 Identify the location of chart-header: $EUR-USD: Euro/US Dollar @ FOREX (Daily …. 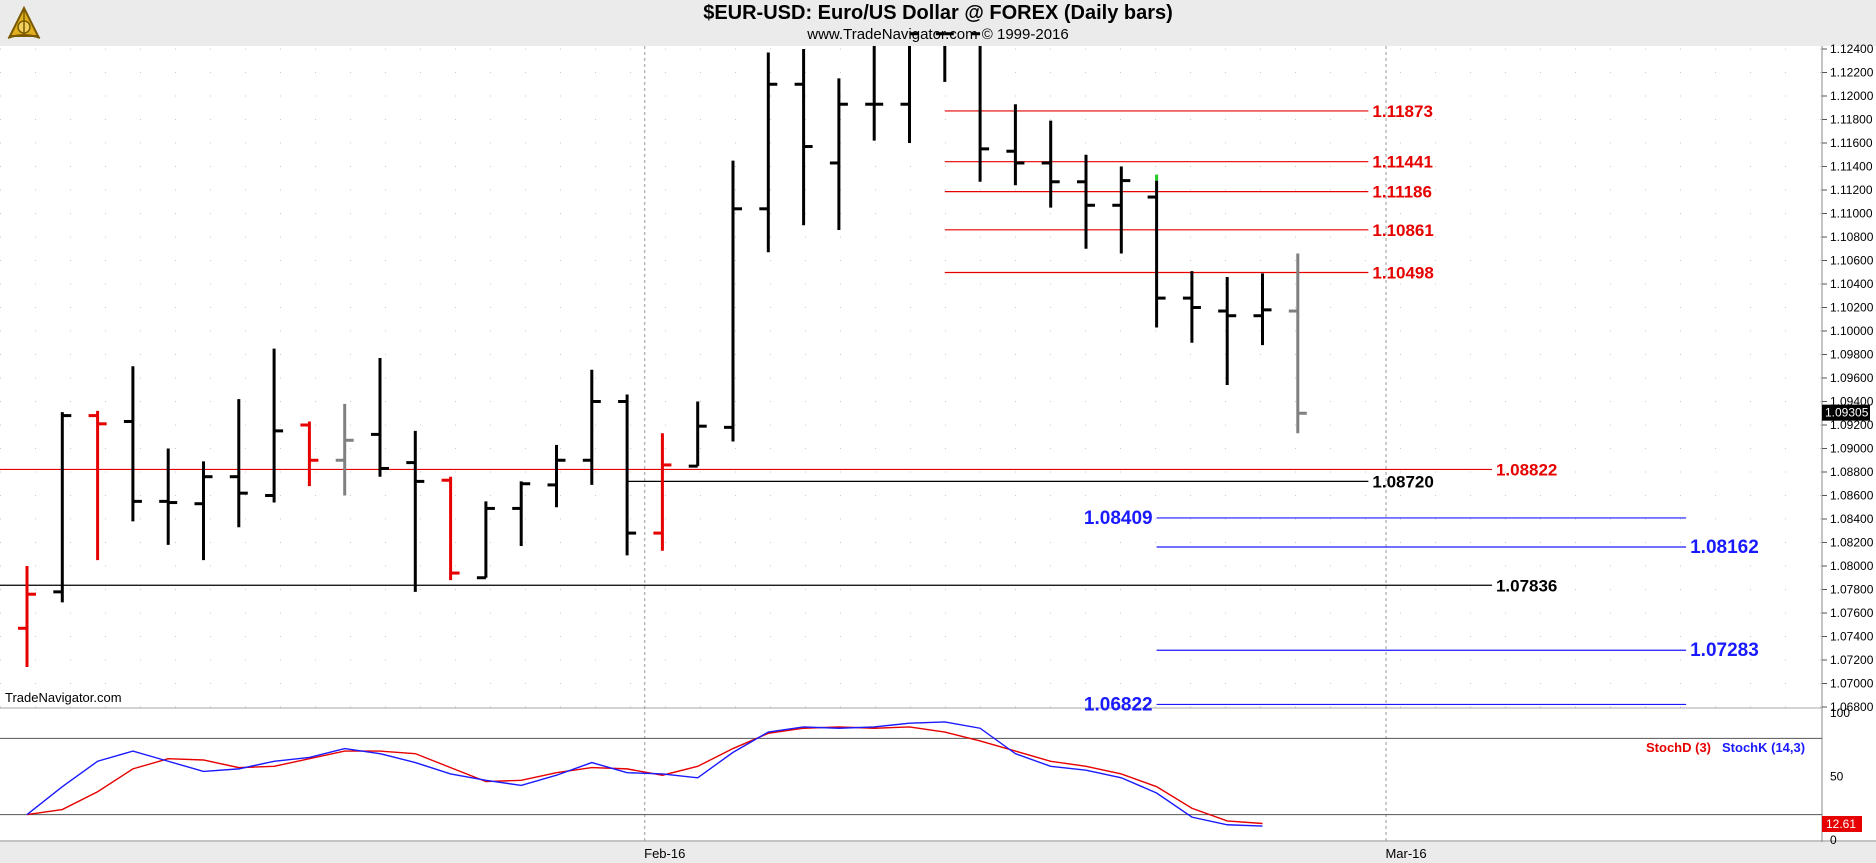
(938, 23).